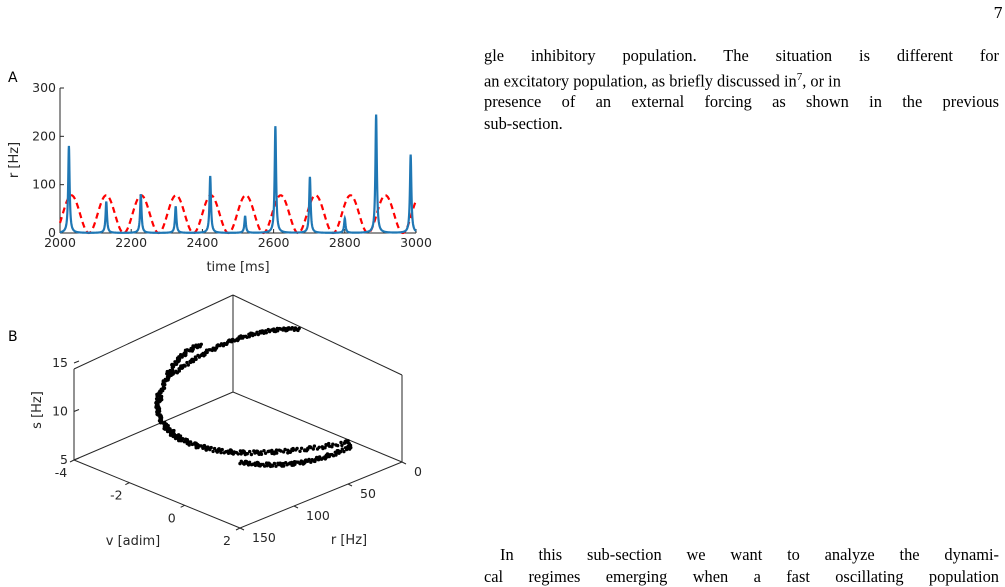  What do you see at coordinates (264, 537) in the screenshot?
I see `r-tick-label: 150` at bounding box center [264, 537].